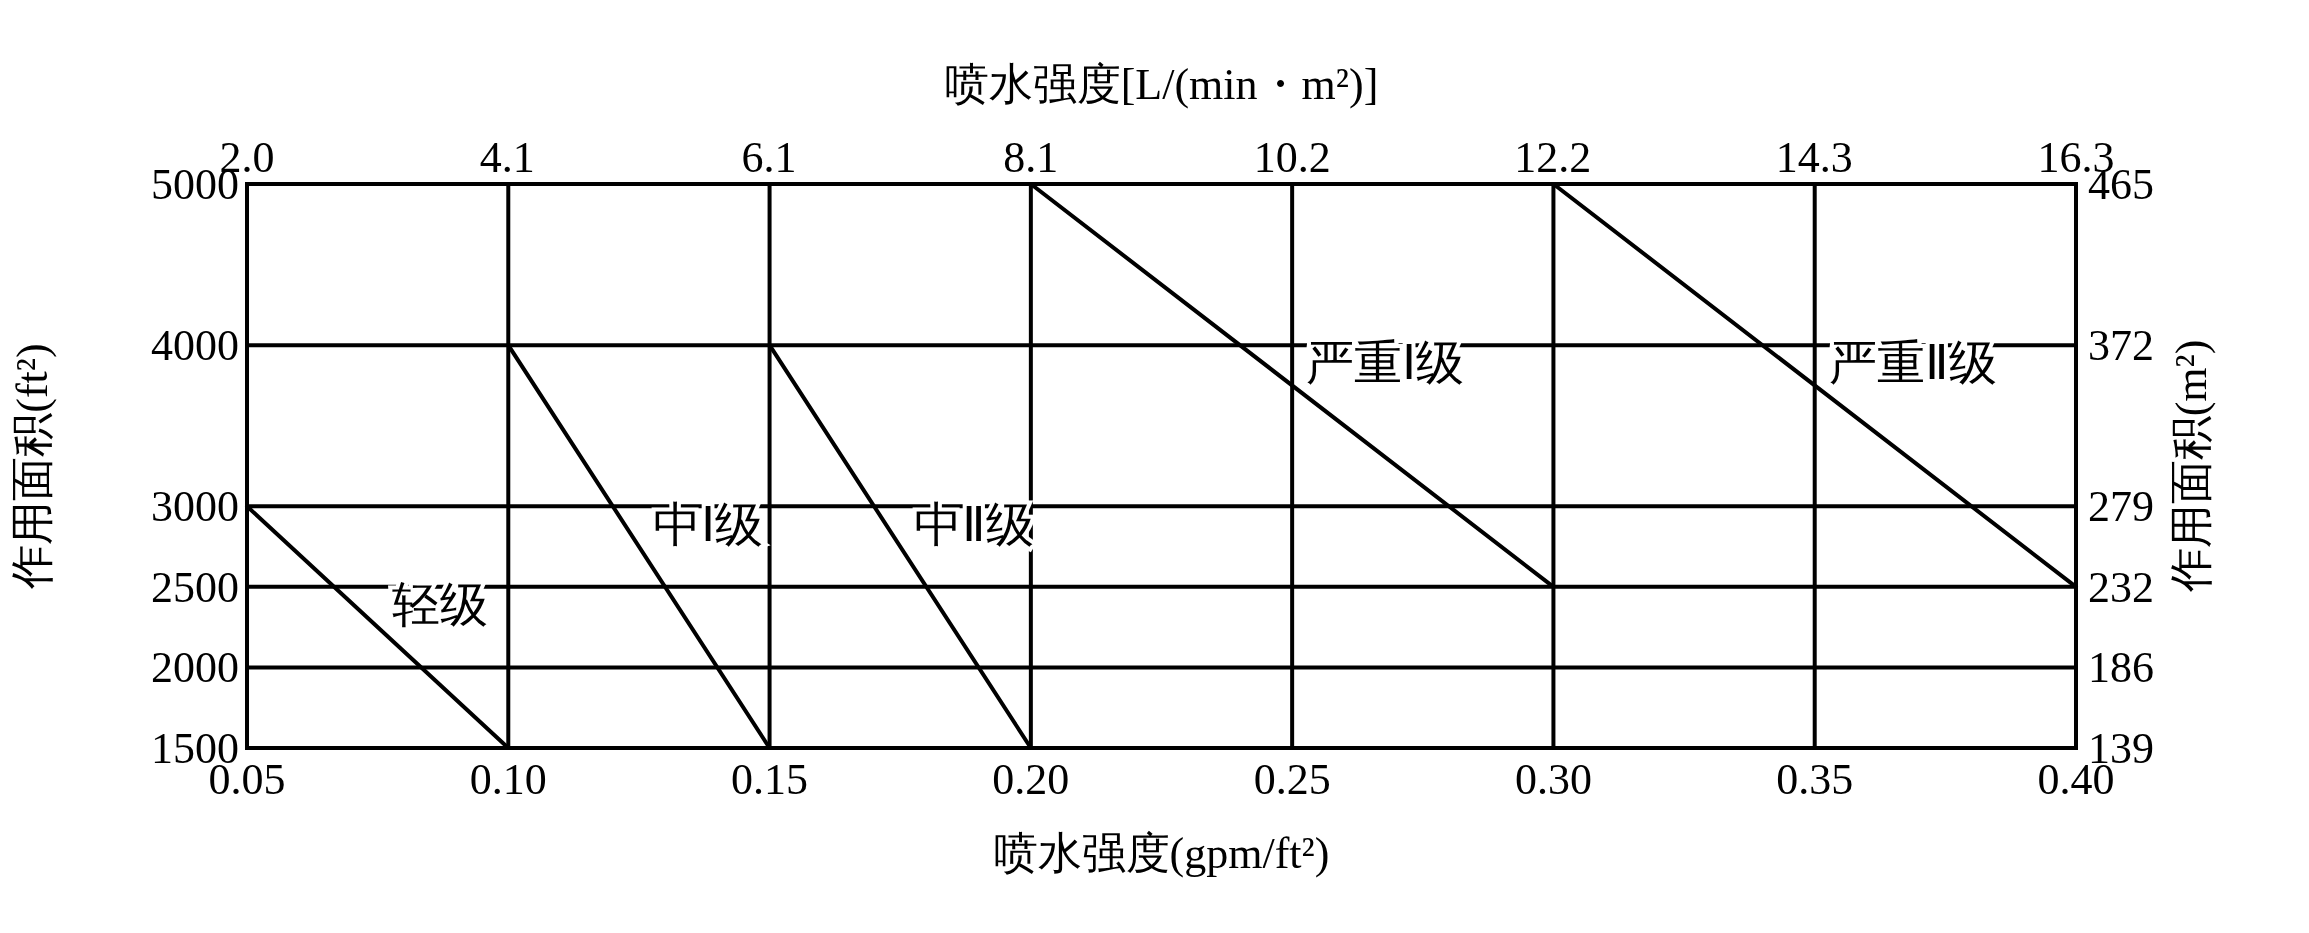  What do you see at coordinates (1161, 853) in the screenshot?
I see `x-axis-title: 喷水强度(gpm/ft²)` at bounding box center [1161, 853].